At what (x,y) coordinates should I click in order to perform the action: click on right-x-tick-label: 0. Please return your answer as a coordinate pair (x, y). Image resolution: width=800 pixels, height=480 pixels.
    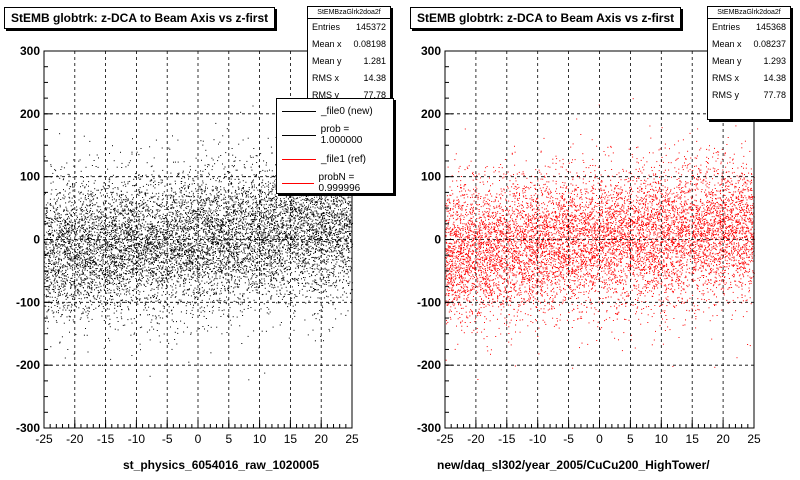
    Looking at the image, I should click on (599, 439).